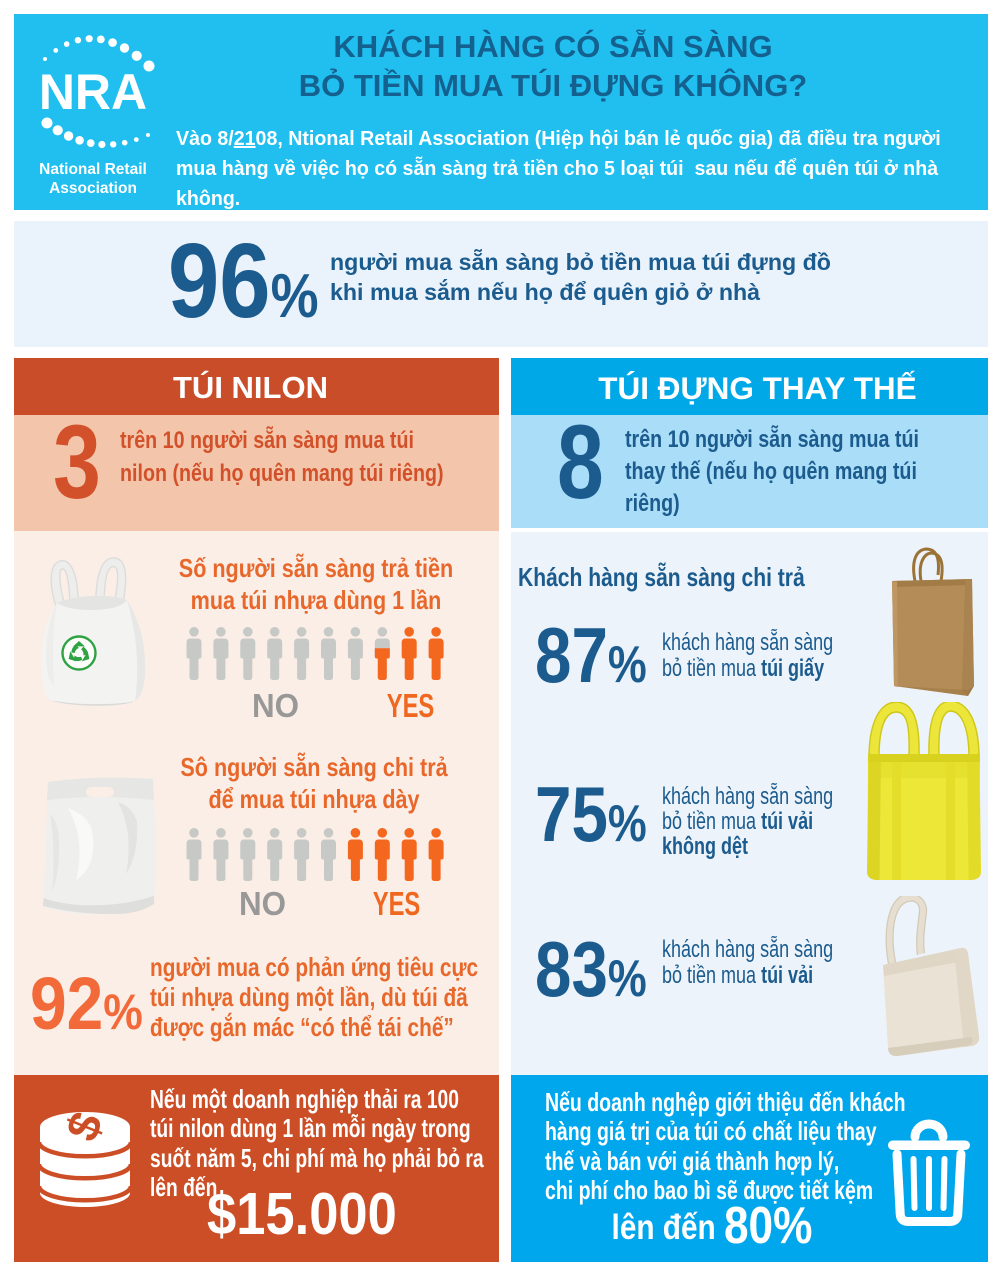 The image size is (1000, 1275). What do you see at coordinates (93, 188) in the screenshot?
I see `svg-text: Association` at bounding box center [93, 188].